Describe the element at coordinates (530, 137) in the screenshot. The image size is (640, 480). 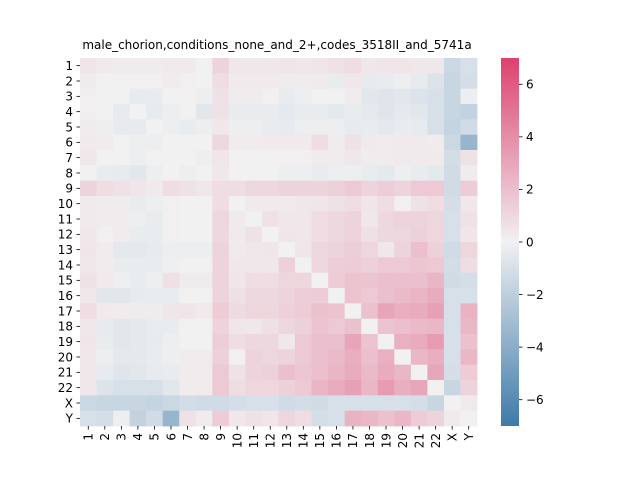
I see `colorbar-tick-label: 4` at that location.